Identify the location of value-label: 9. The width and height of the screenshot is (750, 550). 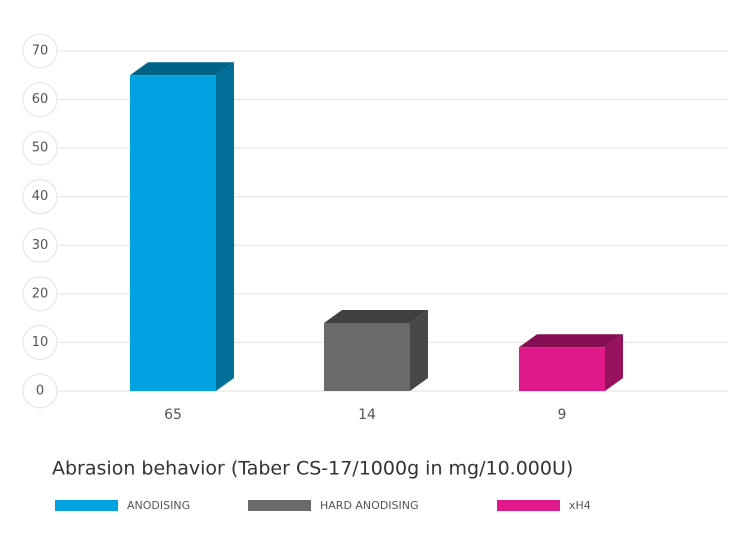
(562, 415).